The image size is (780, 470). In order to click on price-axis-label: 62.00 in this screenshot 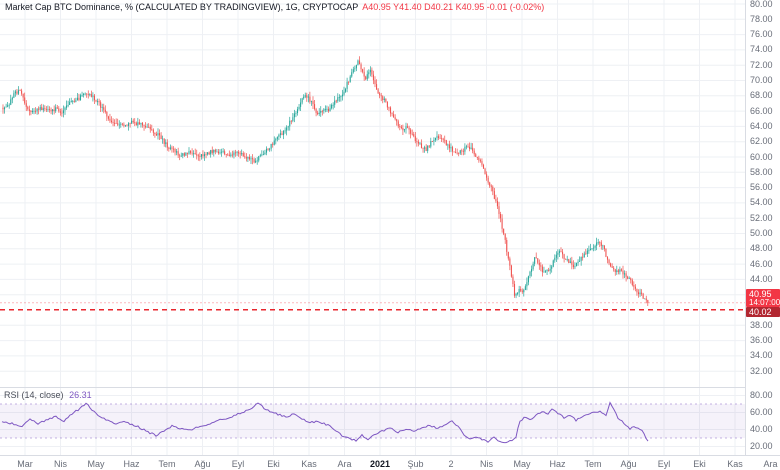, I will do `click(761, 141)`.